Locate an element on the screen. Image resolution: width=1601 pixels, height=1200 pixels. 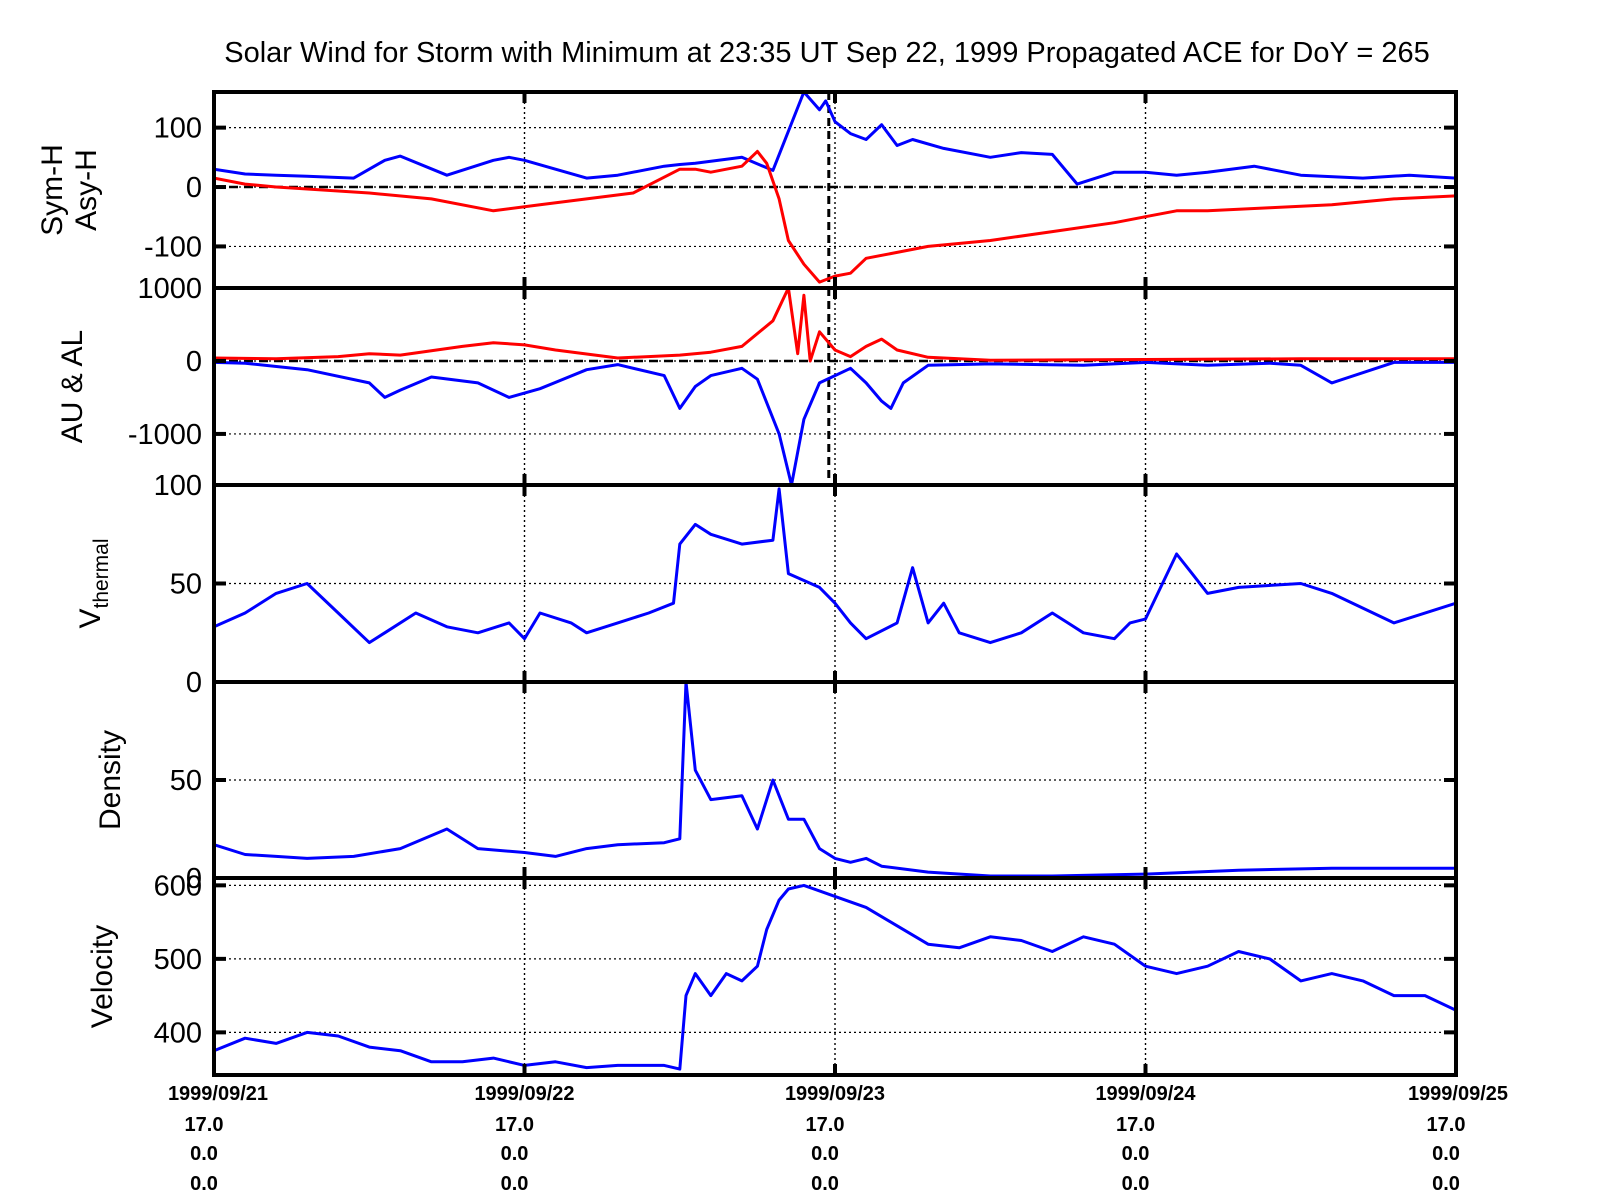
y-axis-label: Density is located at coordinates (110, 780).